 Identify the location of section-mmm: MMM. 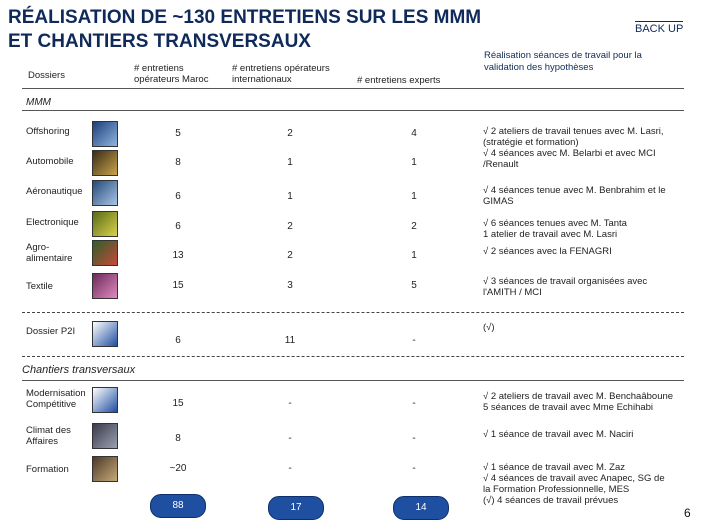
(38, 102).